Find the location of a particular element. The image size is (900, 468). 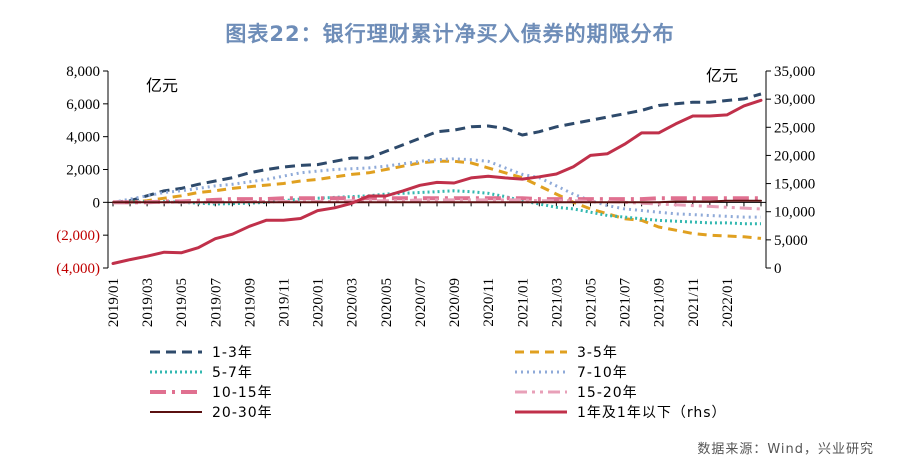

right-tick-label: 0 is located at coordinates (778, 269).